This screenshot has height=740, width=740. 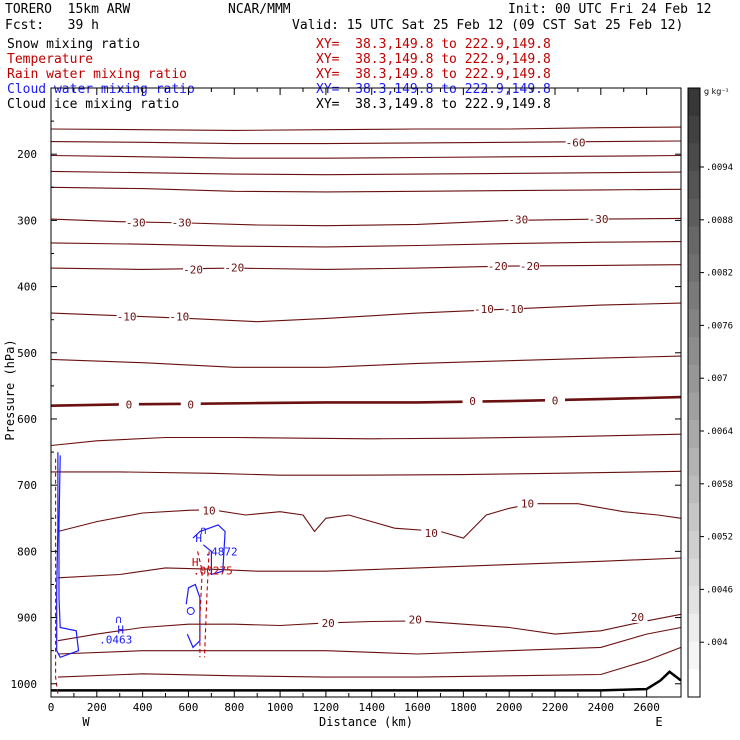 I want to click on x-tick-label: 2200, so click(x=555, y=707).